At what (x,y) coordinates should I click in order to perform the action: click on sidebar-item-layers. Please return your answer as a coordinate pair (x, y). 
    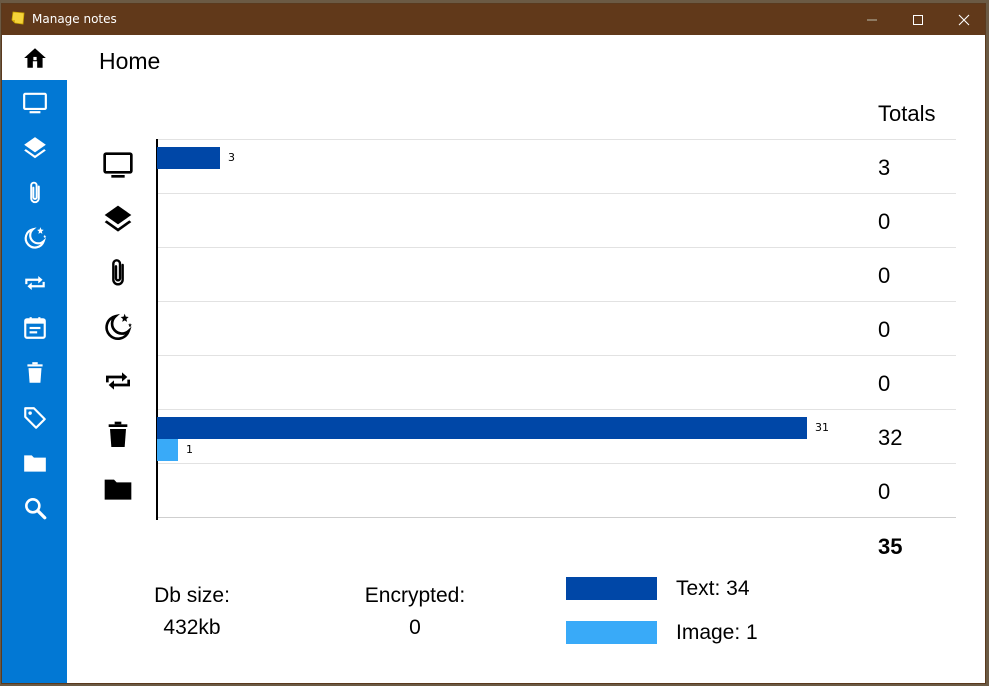
    Looking at the image, I should click on (34, 147).